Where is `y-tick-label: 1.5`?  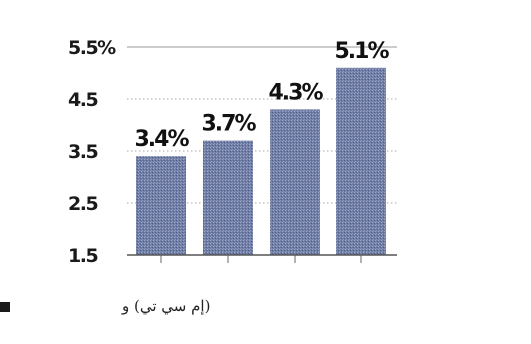
y-tick-label: 1.5 is located at coordinates (82, 256).